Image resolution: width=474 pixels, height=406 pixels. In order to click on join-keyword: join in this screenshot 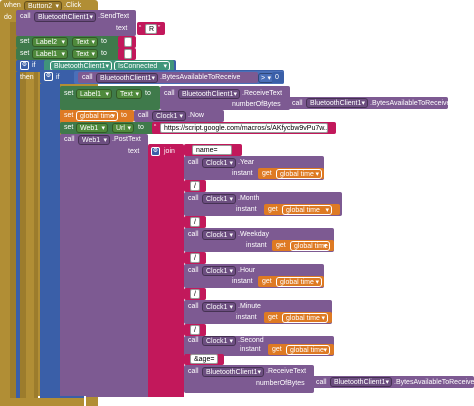, I will do `click(169, 151)`.